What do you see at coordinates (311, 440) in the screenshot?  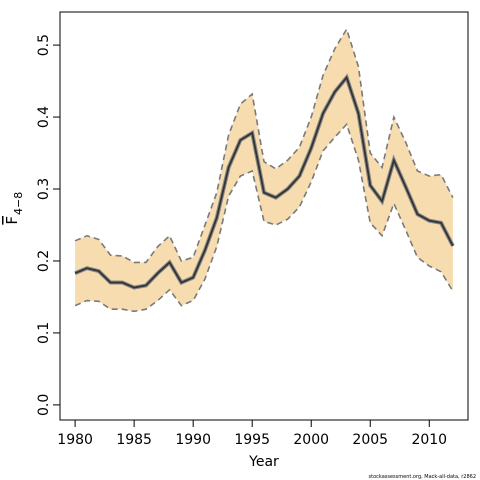 I see `x-tick-label: 2000` at bounding box center [311, 440].